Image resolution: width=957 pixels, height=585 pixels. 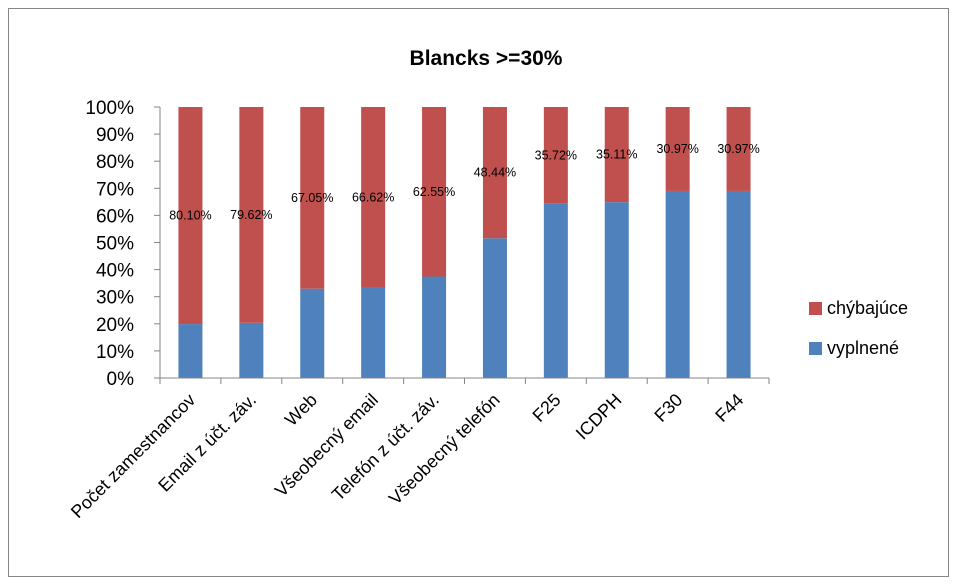 I want to click on y-tick-label: 30%, so click(x=115, y=298).